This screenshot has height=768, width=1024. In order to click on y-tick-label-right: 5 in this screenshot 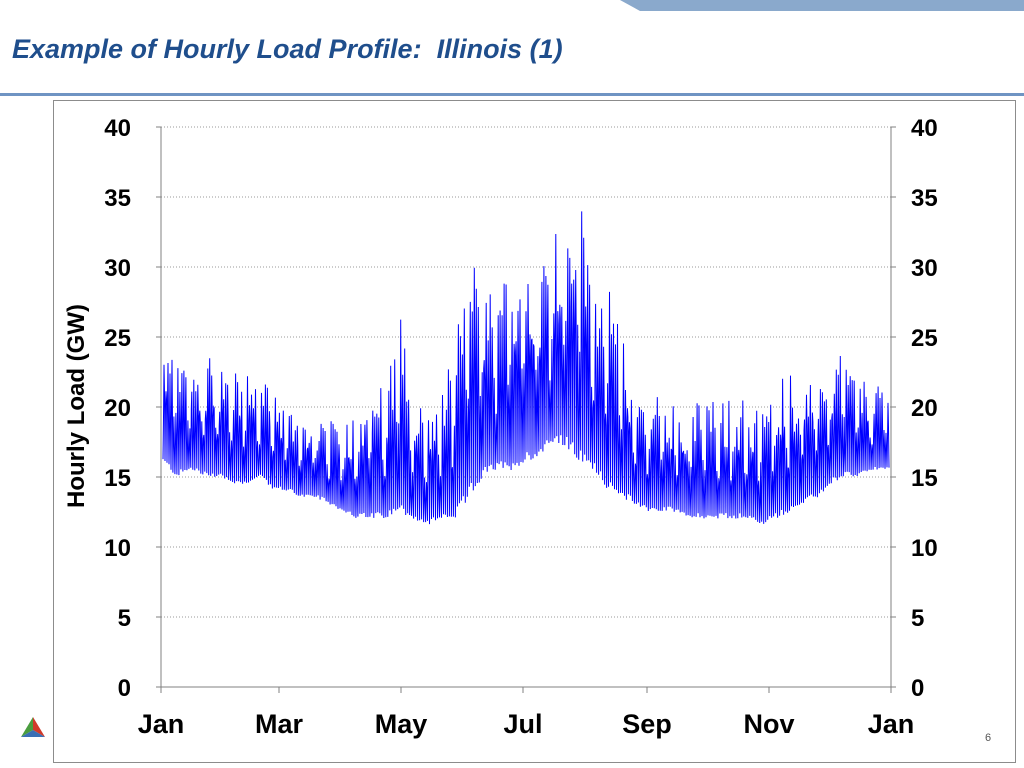, I will do `click(917, 618)`.